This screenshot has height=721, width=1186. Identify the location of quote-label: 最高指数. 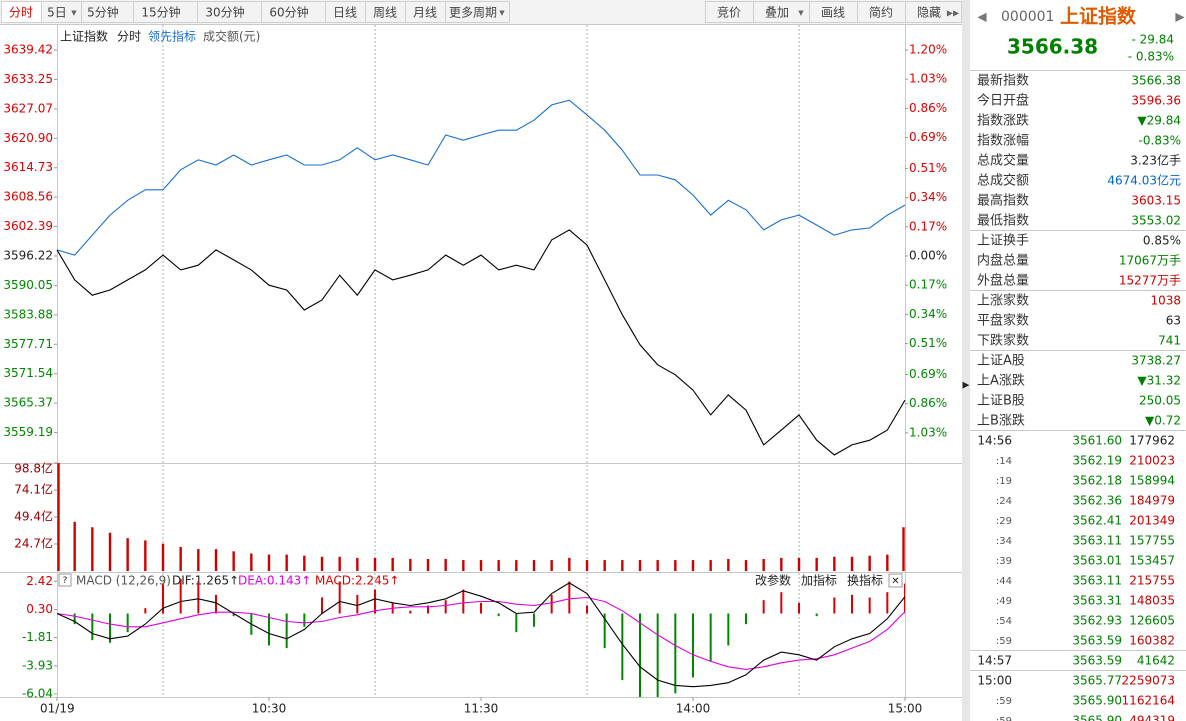
(1003, 201).